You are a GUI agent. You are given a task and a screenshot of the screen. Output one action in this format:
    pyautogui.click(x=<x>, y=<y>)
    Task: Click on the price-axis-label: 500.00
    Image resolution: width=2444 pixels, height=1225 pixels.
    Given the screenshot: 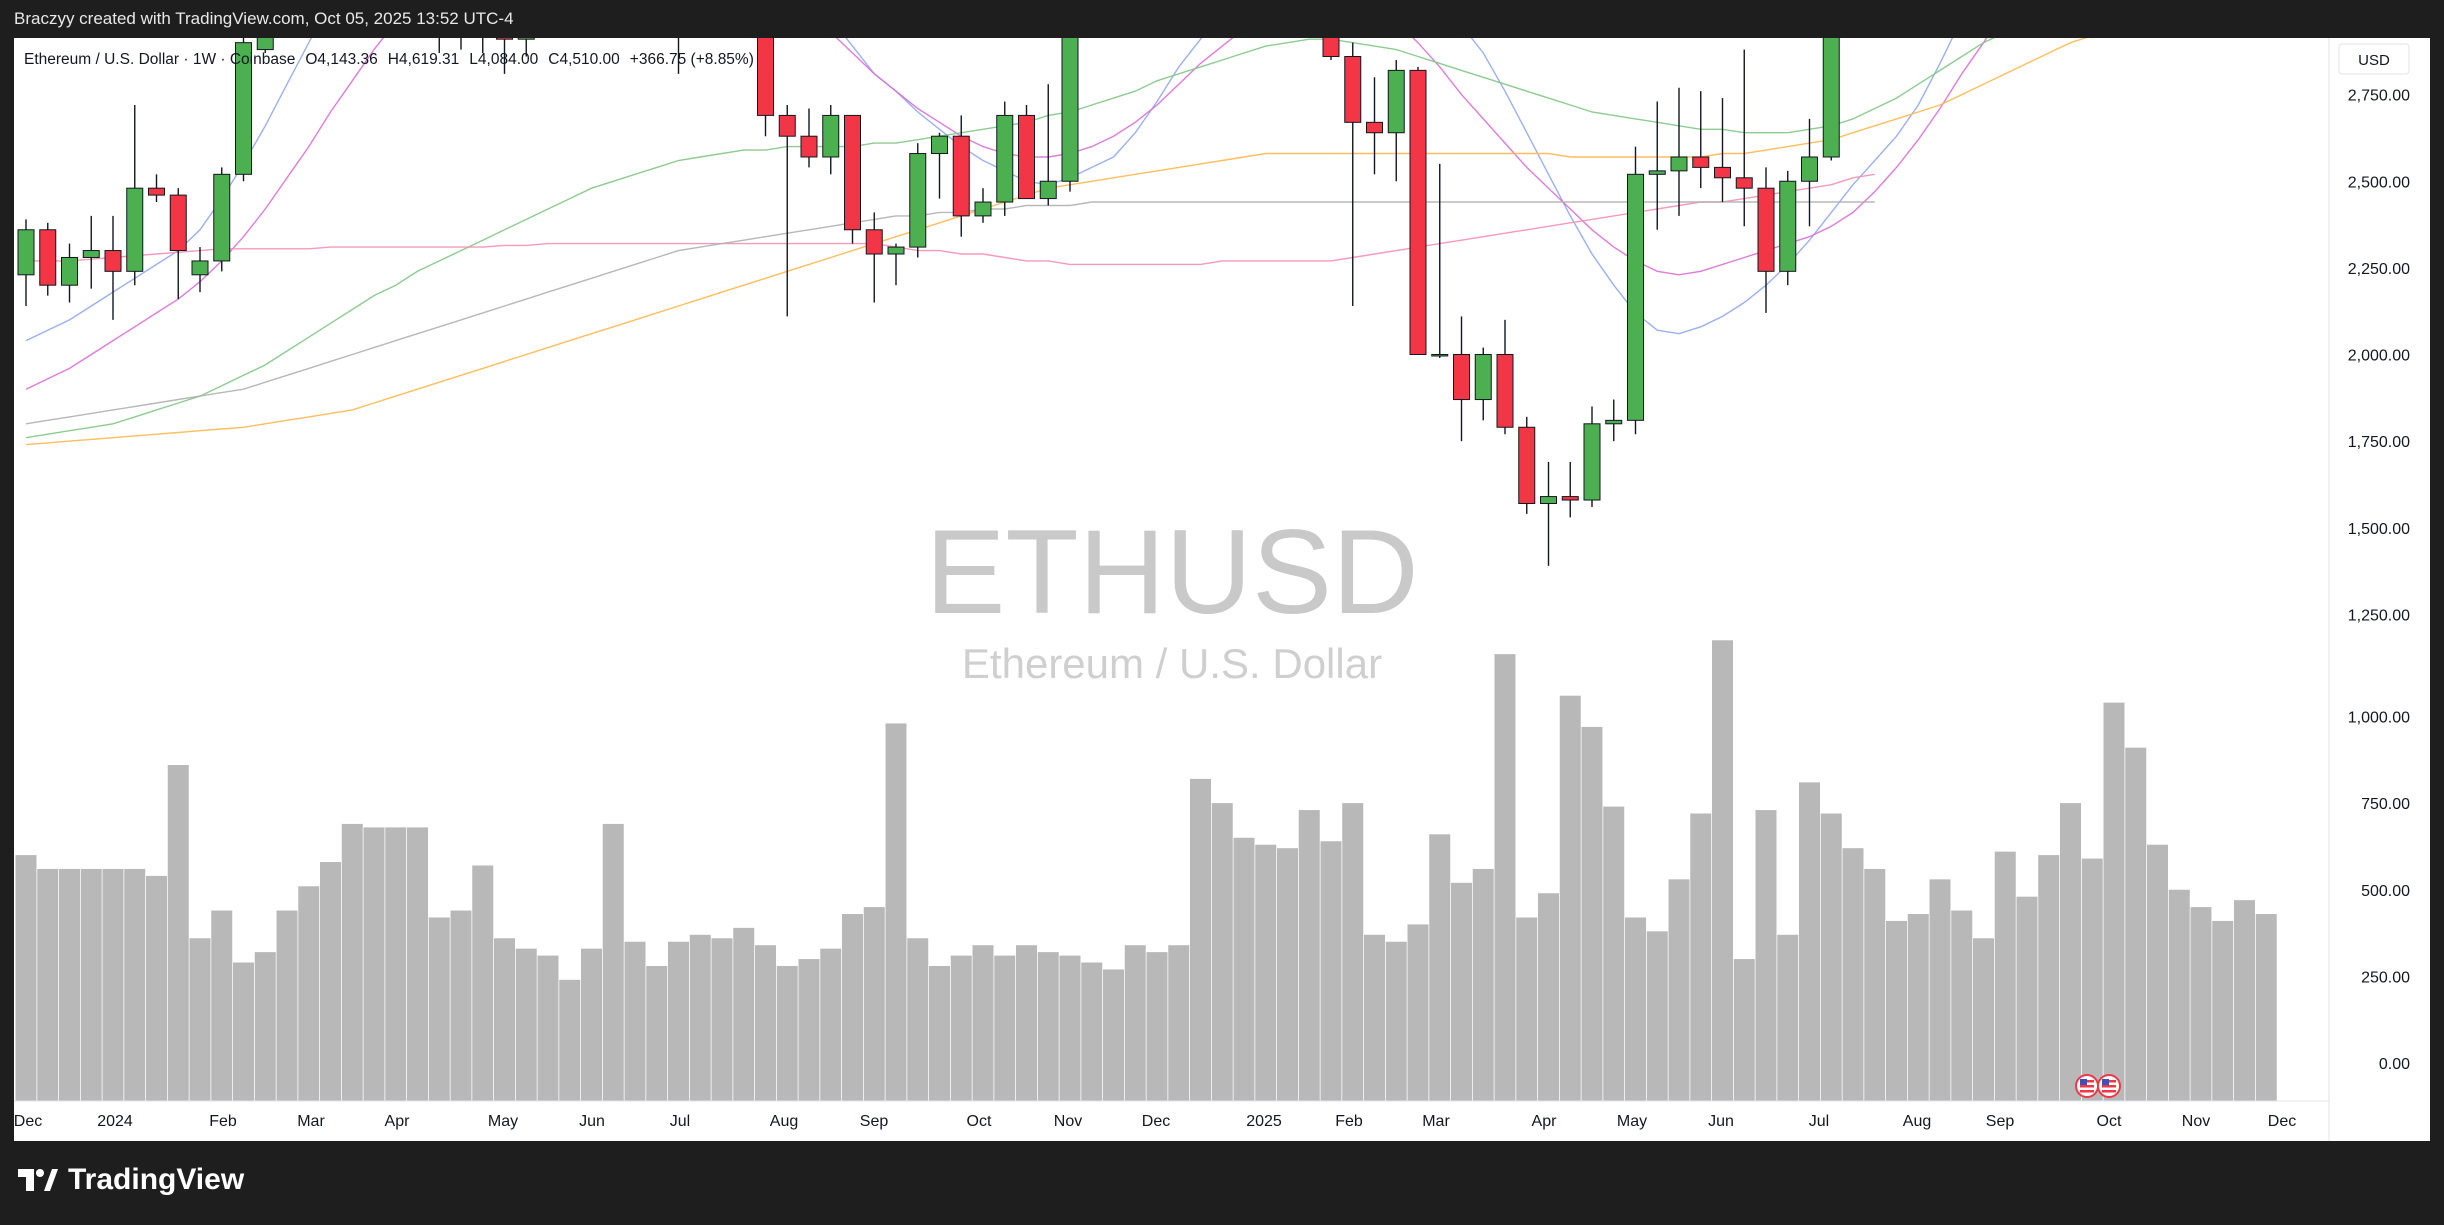 What is the action you would take?
    pyautogui.click(x=2385, y=891)
    